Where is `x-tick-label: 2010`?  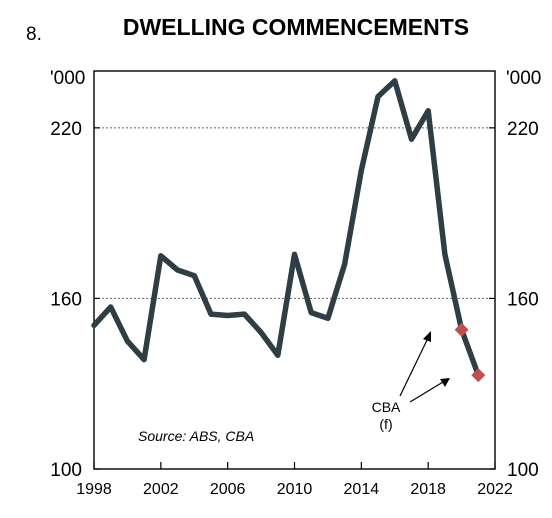
x-tick-label: 2010 is located at coordinates (295, 489).